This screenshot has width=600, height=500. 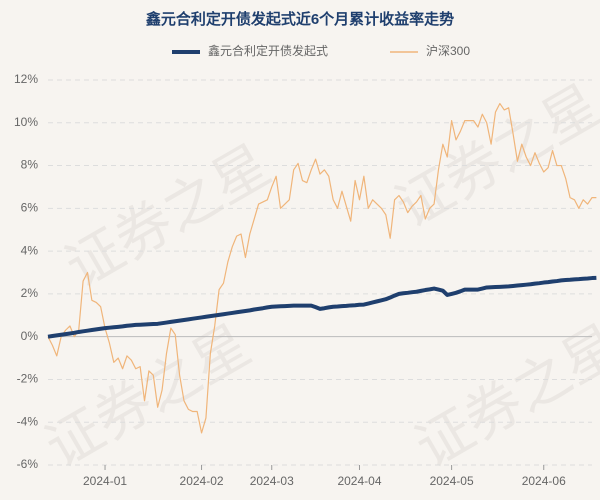 What do you see at coordinates (30, 208) in the screenshot?
I see `y-tick-label: 6%` at bounding box center [30, 208].